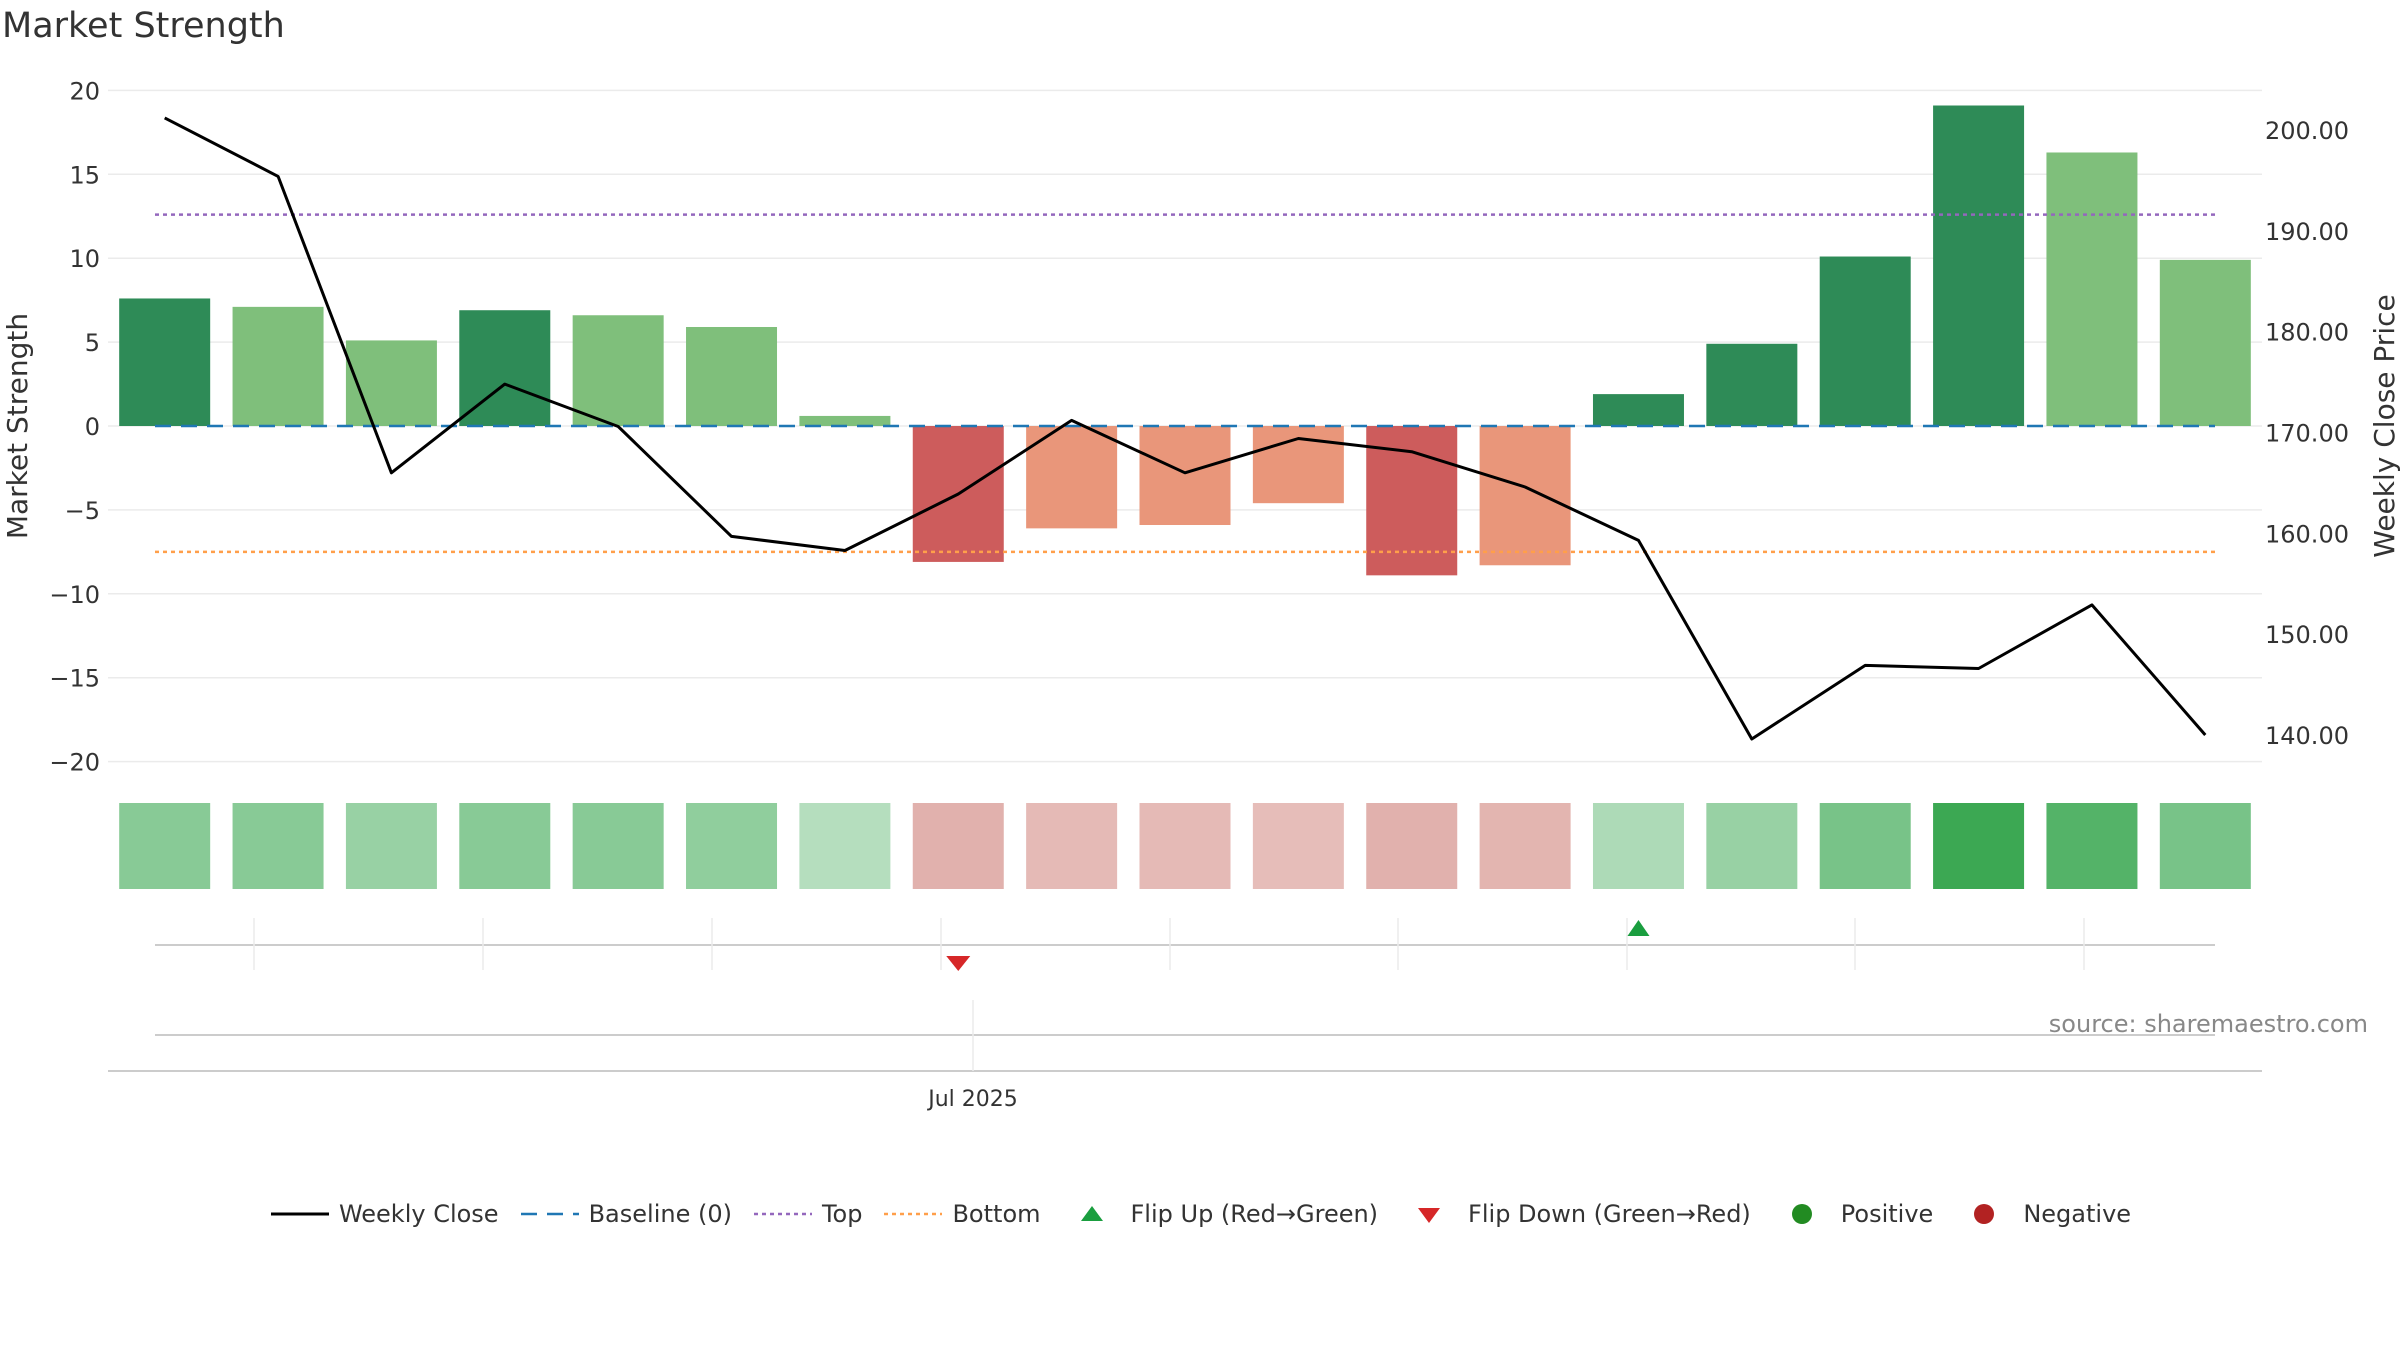 This screenshot has width=2400, height=1350. I want to click on flip-down-marker, so click(958, 963).